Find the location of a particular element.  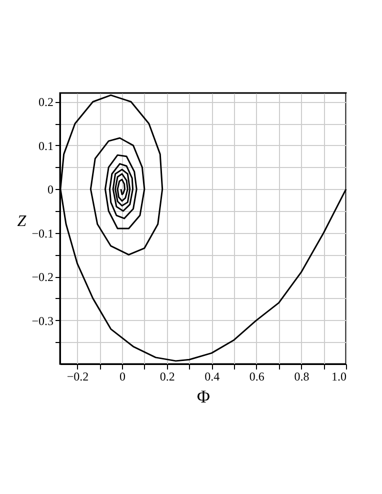

y-tick-label: −0.1 is located at coordinates (43, 233).